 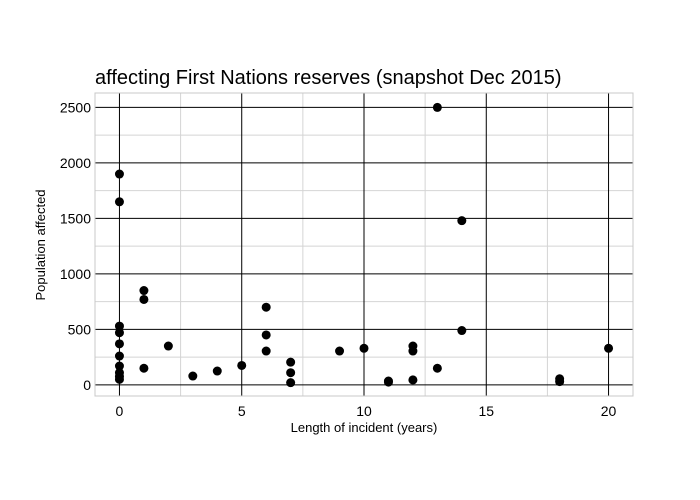 What do you see at coordinates (609, 411) in the screenshot?
I see `x-tick-label: 20` at bounding box center [609, 411].